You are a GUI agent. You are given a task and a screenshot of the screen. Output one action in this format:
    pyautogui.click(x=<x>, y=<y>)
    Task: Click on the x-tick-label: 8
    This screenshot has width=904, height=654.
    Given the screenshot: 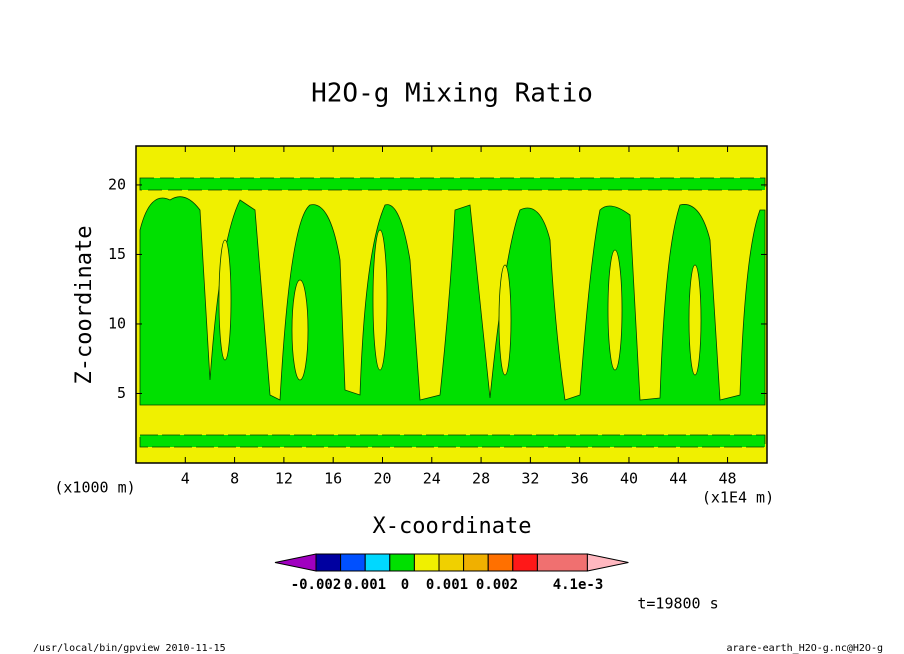 What is the action you would take?
    pyautogui.click(x=234, y=479)
    